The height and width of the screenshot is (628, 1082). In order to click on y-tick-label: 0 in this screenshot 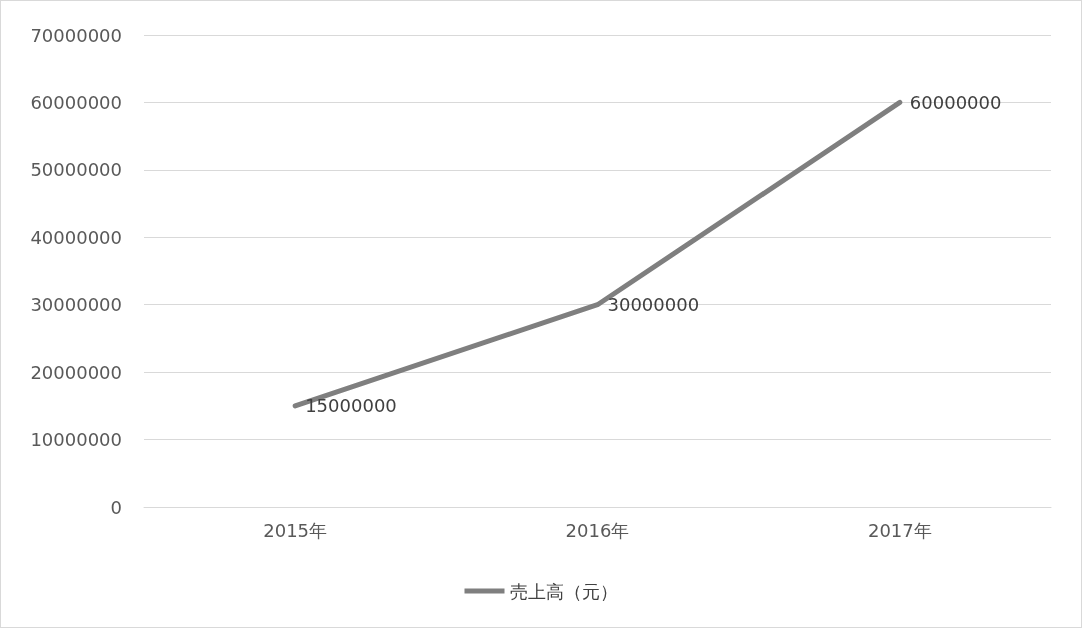, I will do `click(116, 507)`.